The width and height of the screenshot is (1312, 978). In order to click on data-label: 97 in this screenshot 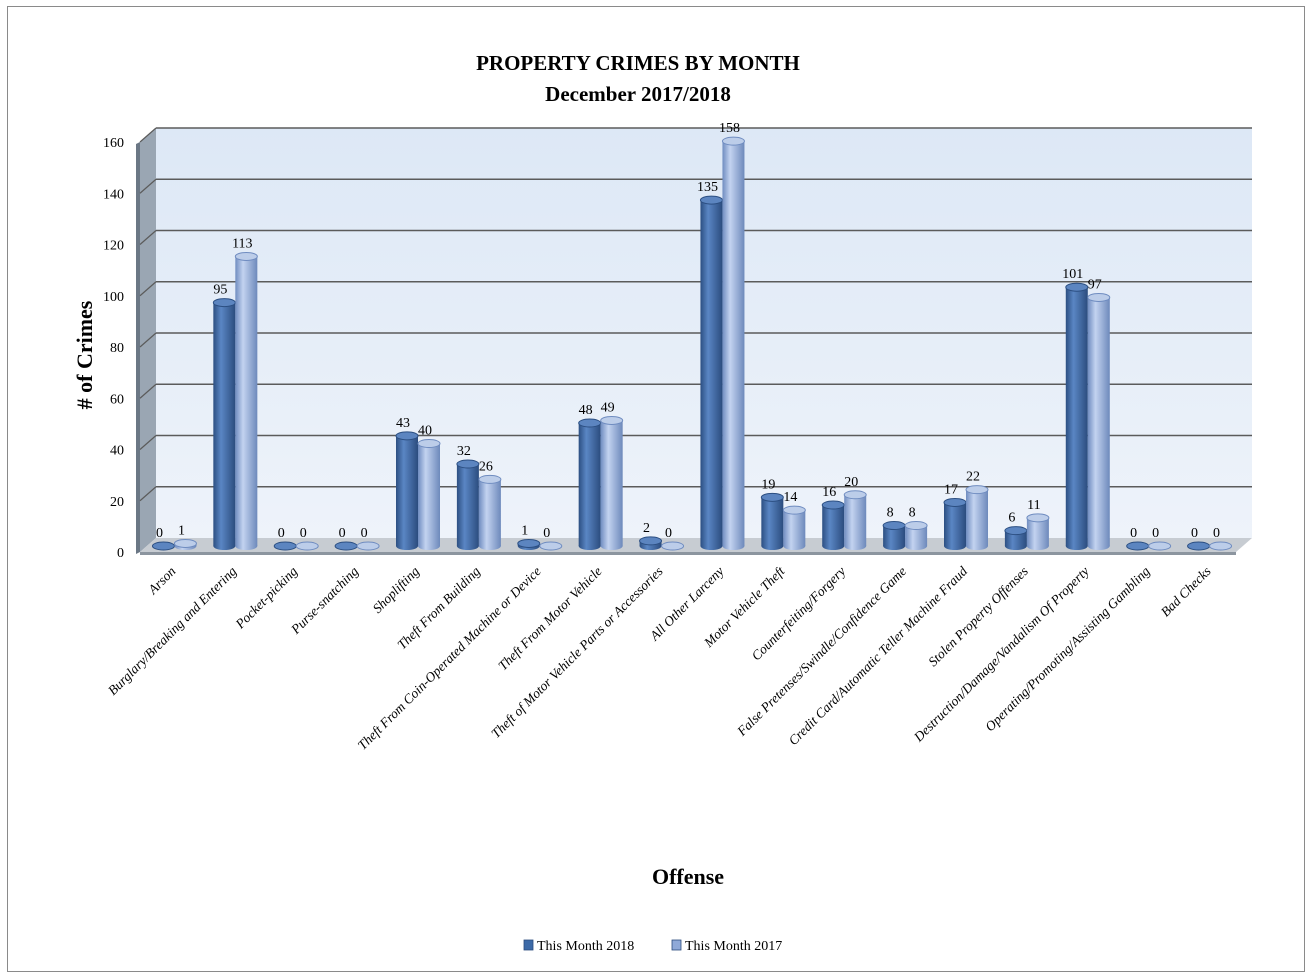, I will do `click(1095, 284)`.